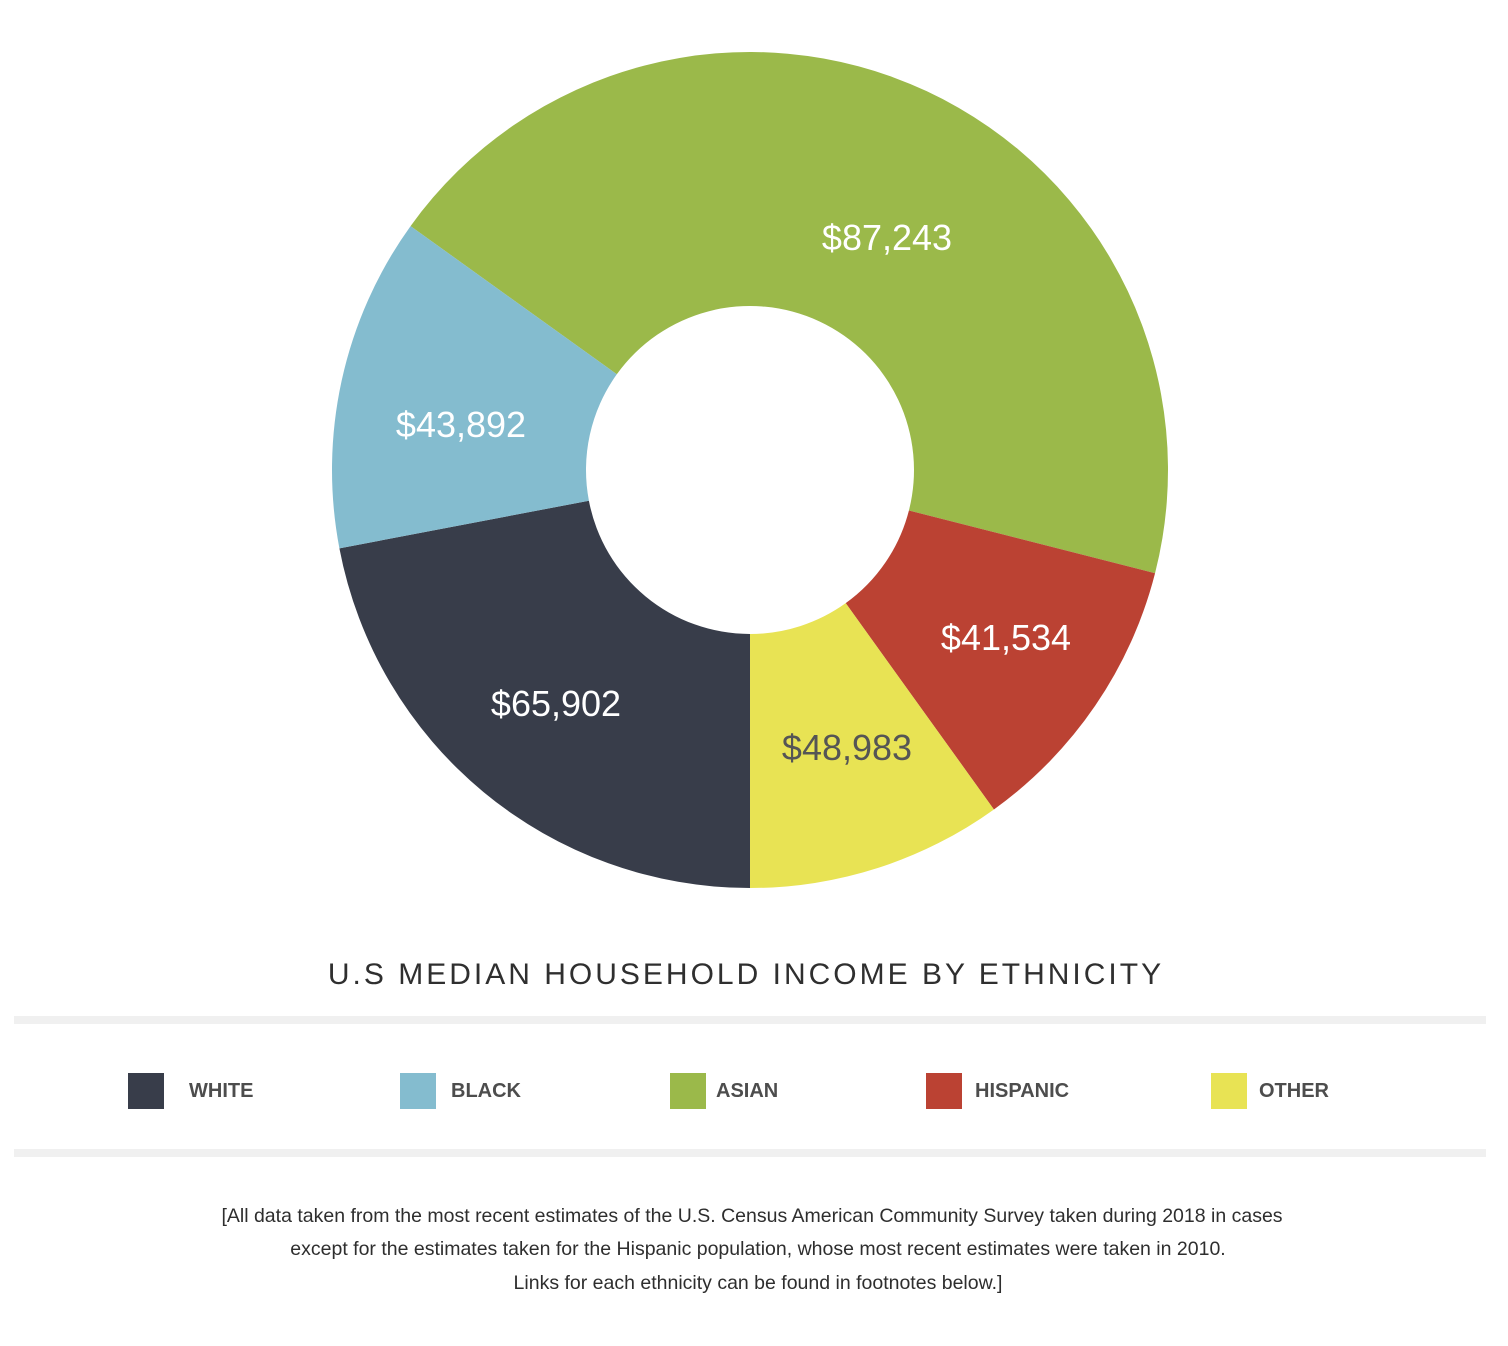 The width and height of the screenshot is (1508, 1346). I want to click on slice-hispanic, so click(1000, 660).